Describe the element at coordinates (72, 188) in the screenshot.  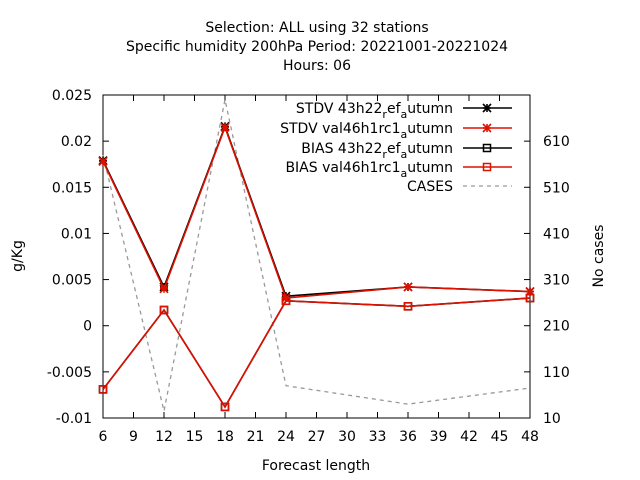
I see `y-tick-label: 0.015` at that location.